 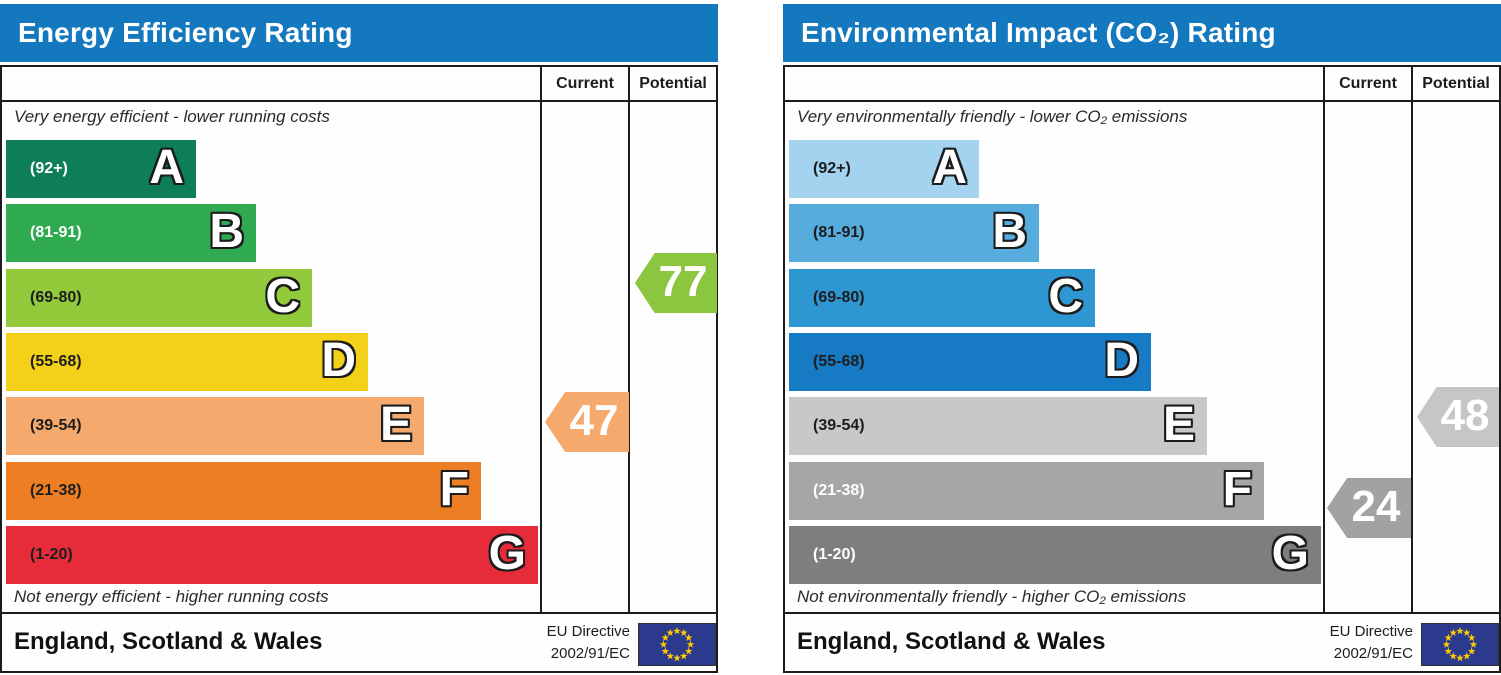 I want to click on current-rating-value: 47, so click(x=594, y=420).